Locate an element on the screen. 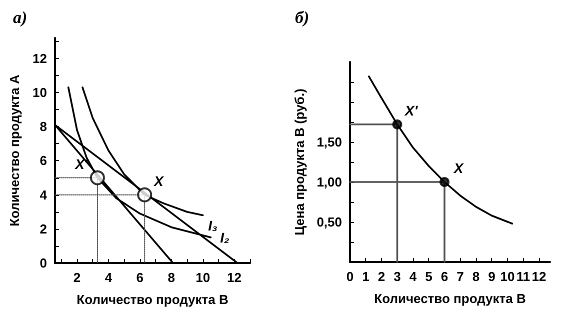 This screenshot has height=332, width=564. y-tick-label: 4 is located at coordinates (44, 194).